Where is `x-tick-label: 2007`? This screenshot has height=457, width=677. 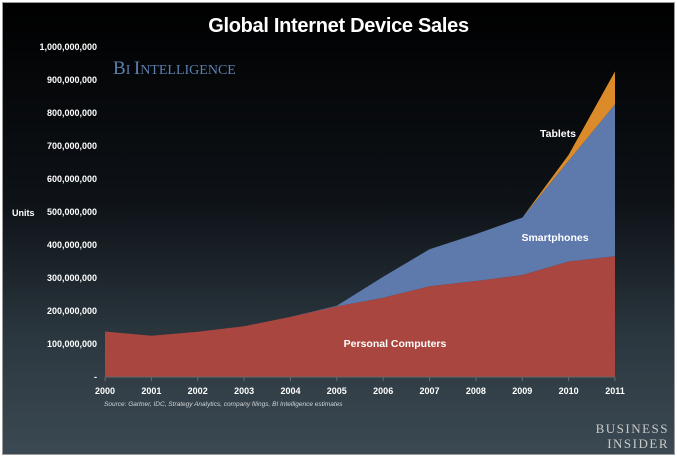
x-tick-label: 2007 is located at coordinates (429, 391).